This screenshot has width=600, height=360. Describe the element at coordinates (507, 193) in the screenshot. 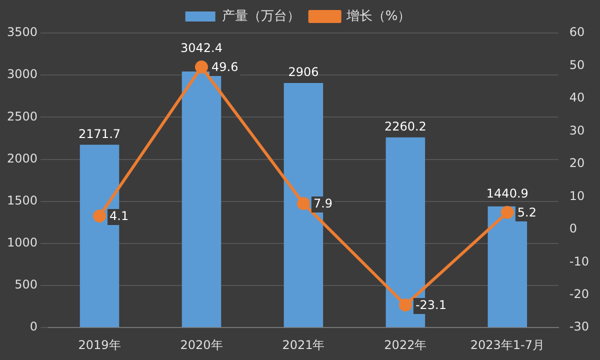

I see `data-label: 1440.9` at that location.